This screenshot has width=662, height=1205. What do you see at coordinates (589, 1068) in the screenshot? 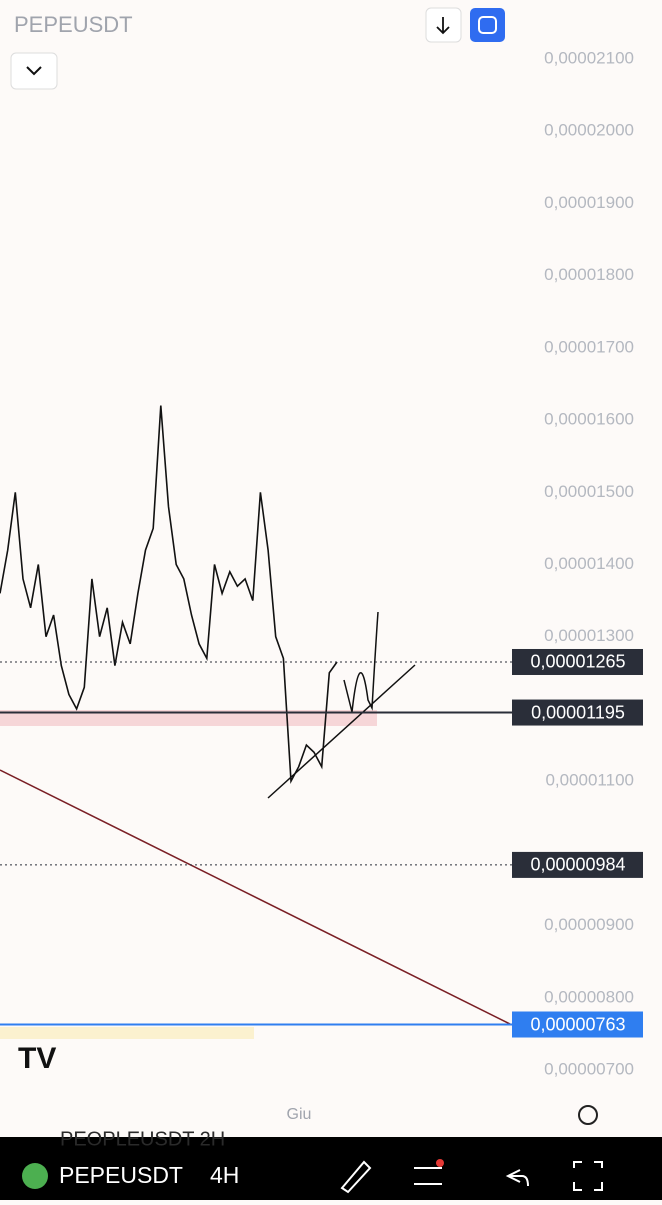
I see `y-tick-label: 0,00000700` at bounding box center [589, 1068].